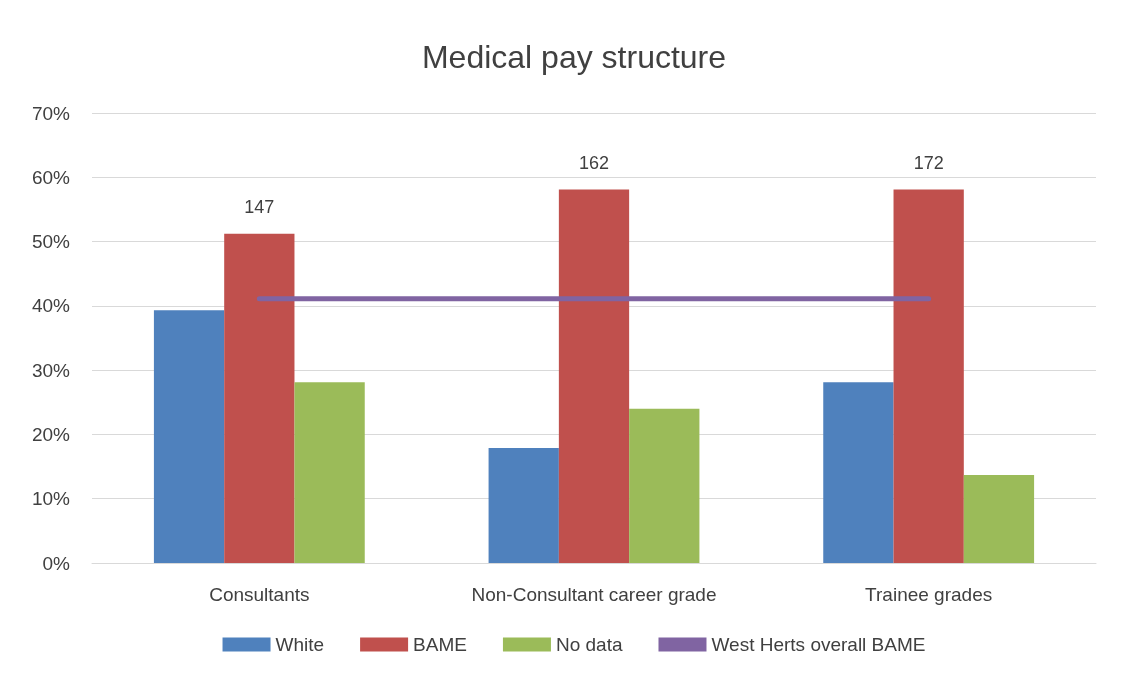 The width and height of the screenshot is (1148, 677). Describe the element at coordinates (259, 206) in the screenshot. I see `annotation: 147` at that location.